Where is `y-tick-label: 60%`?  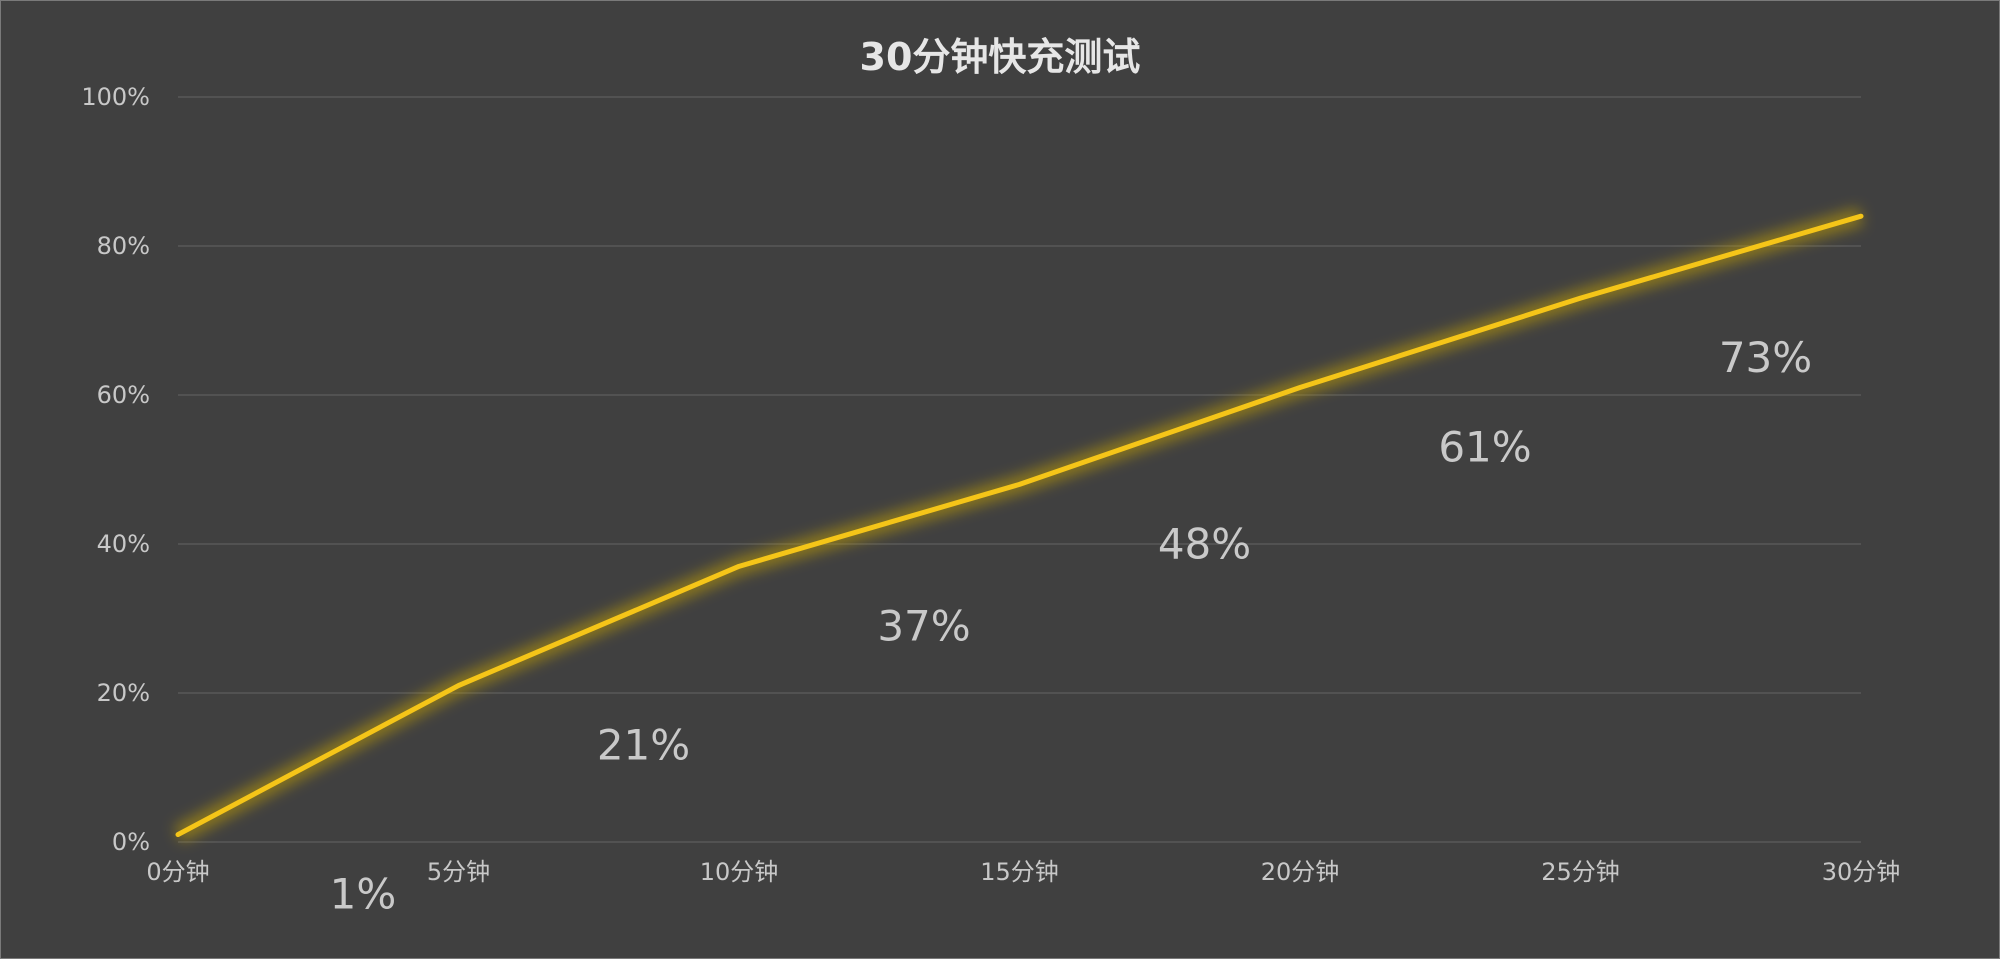
y-tick-label: 60% is located at coordinates (123, 395).